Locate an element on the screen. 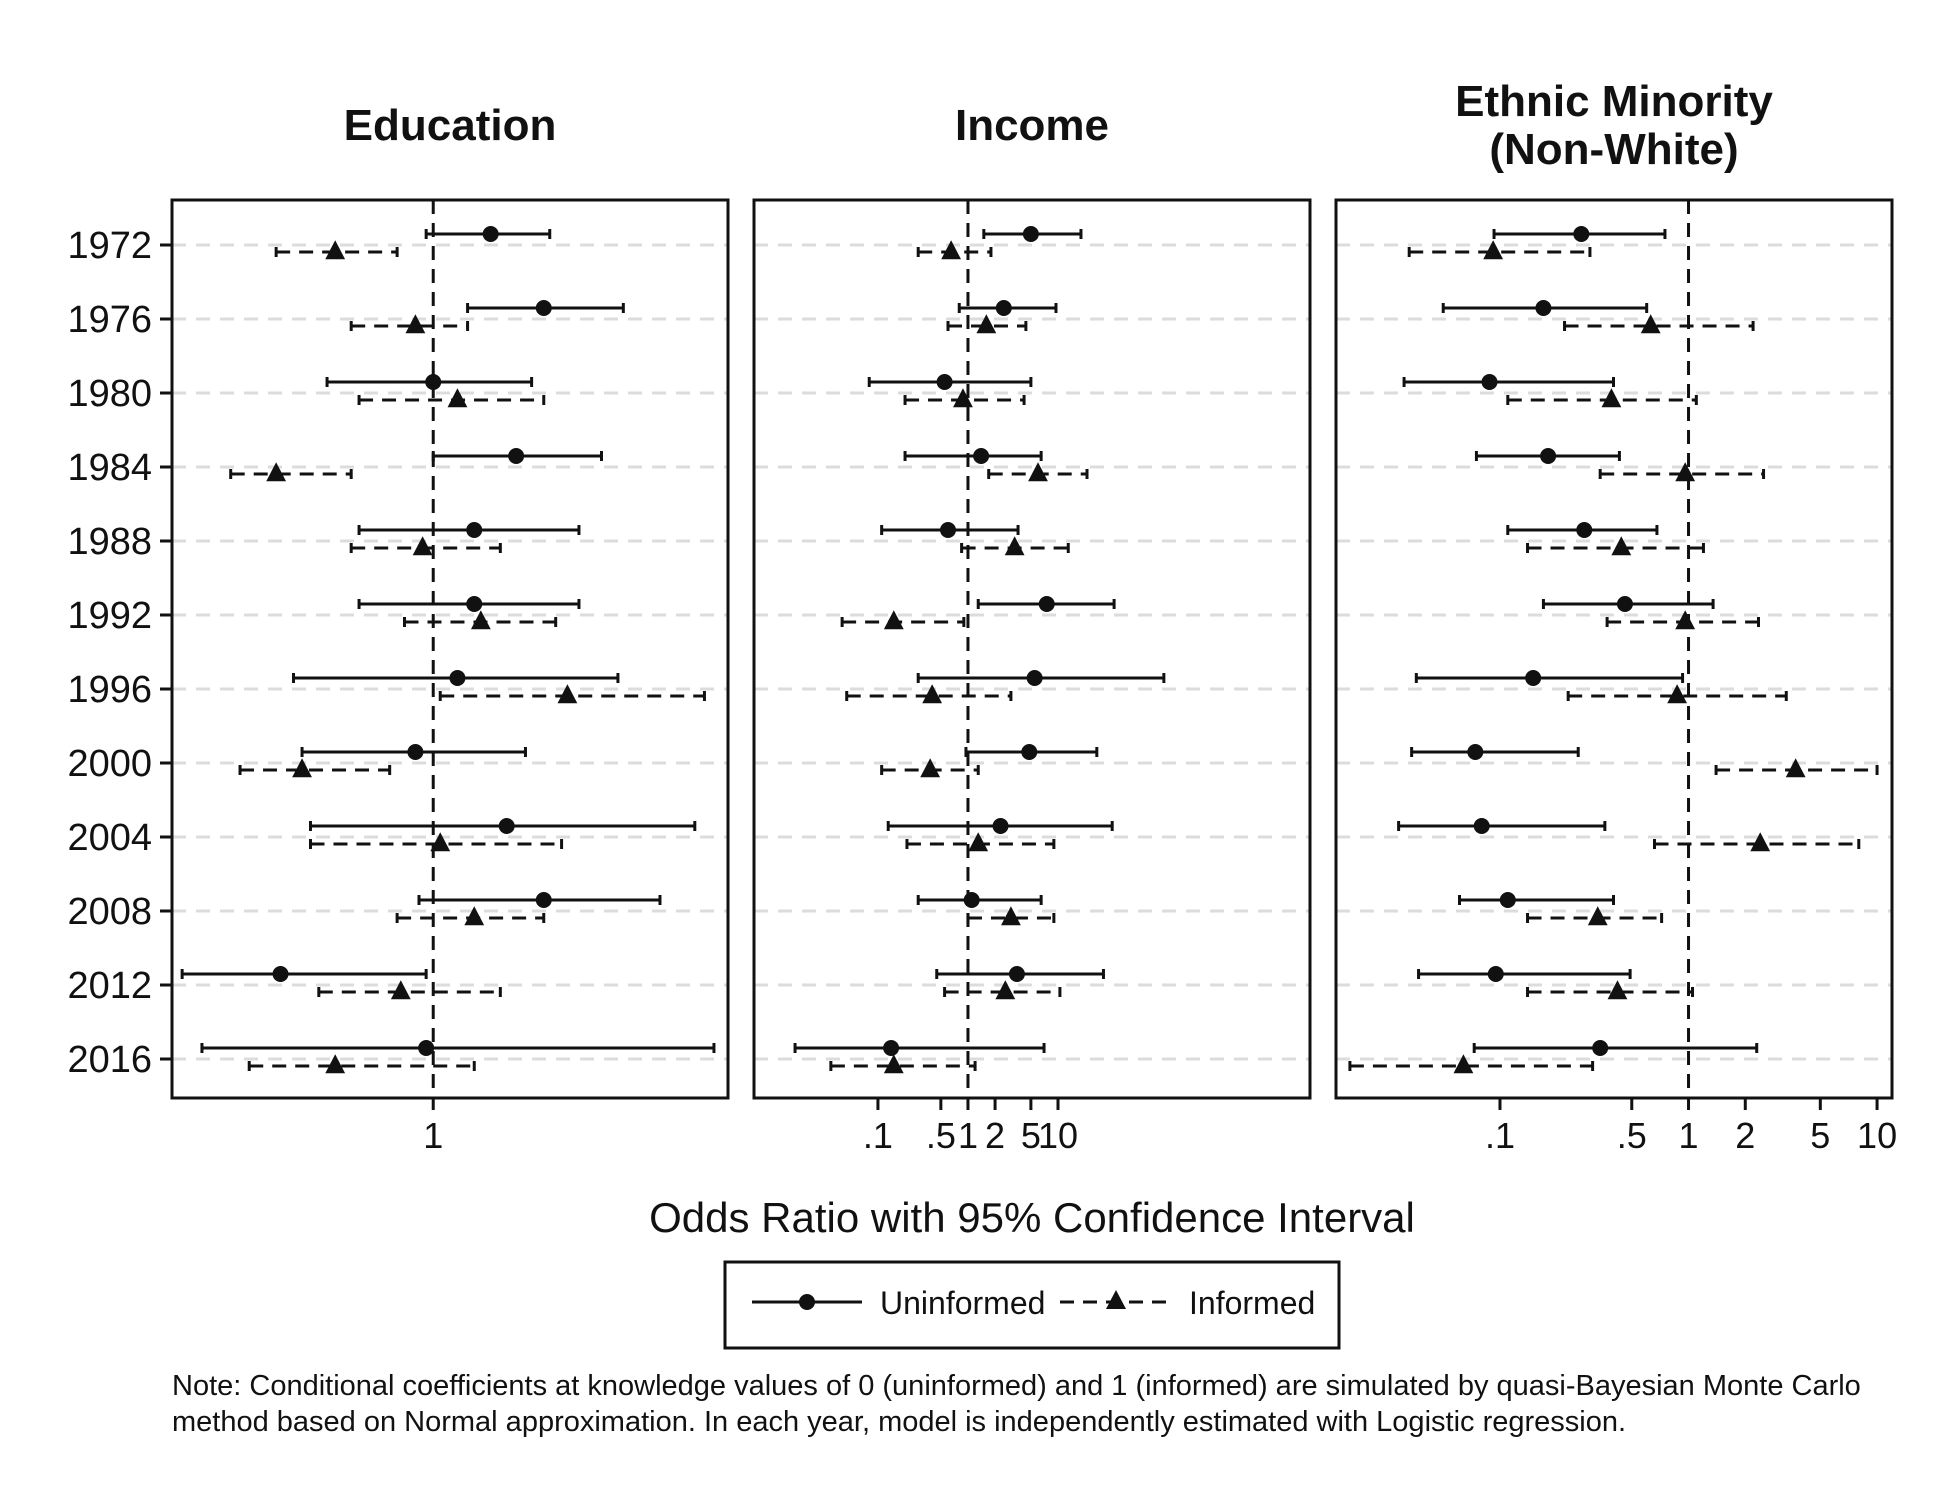  panel-title: Education is located at coordinates (450, 125).